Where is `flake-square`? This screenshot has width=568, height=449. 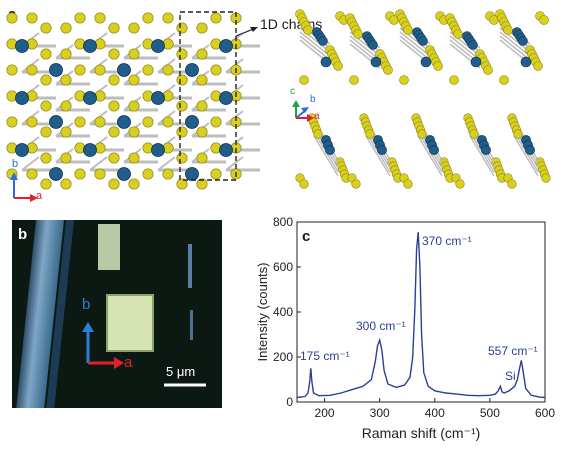 flake-square is located at coordinates (130, 323).